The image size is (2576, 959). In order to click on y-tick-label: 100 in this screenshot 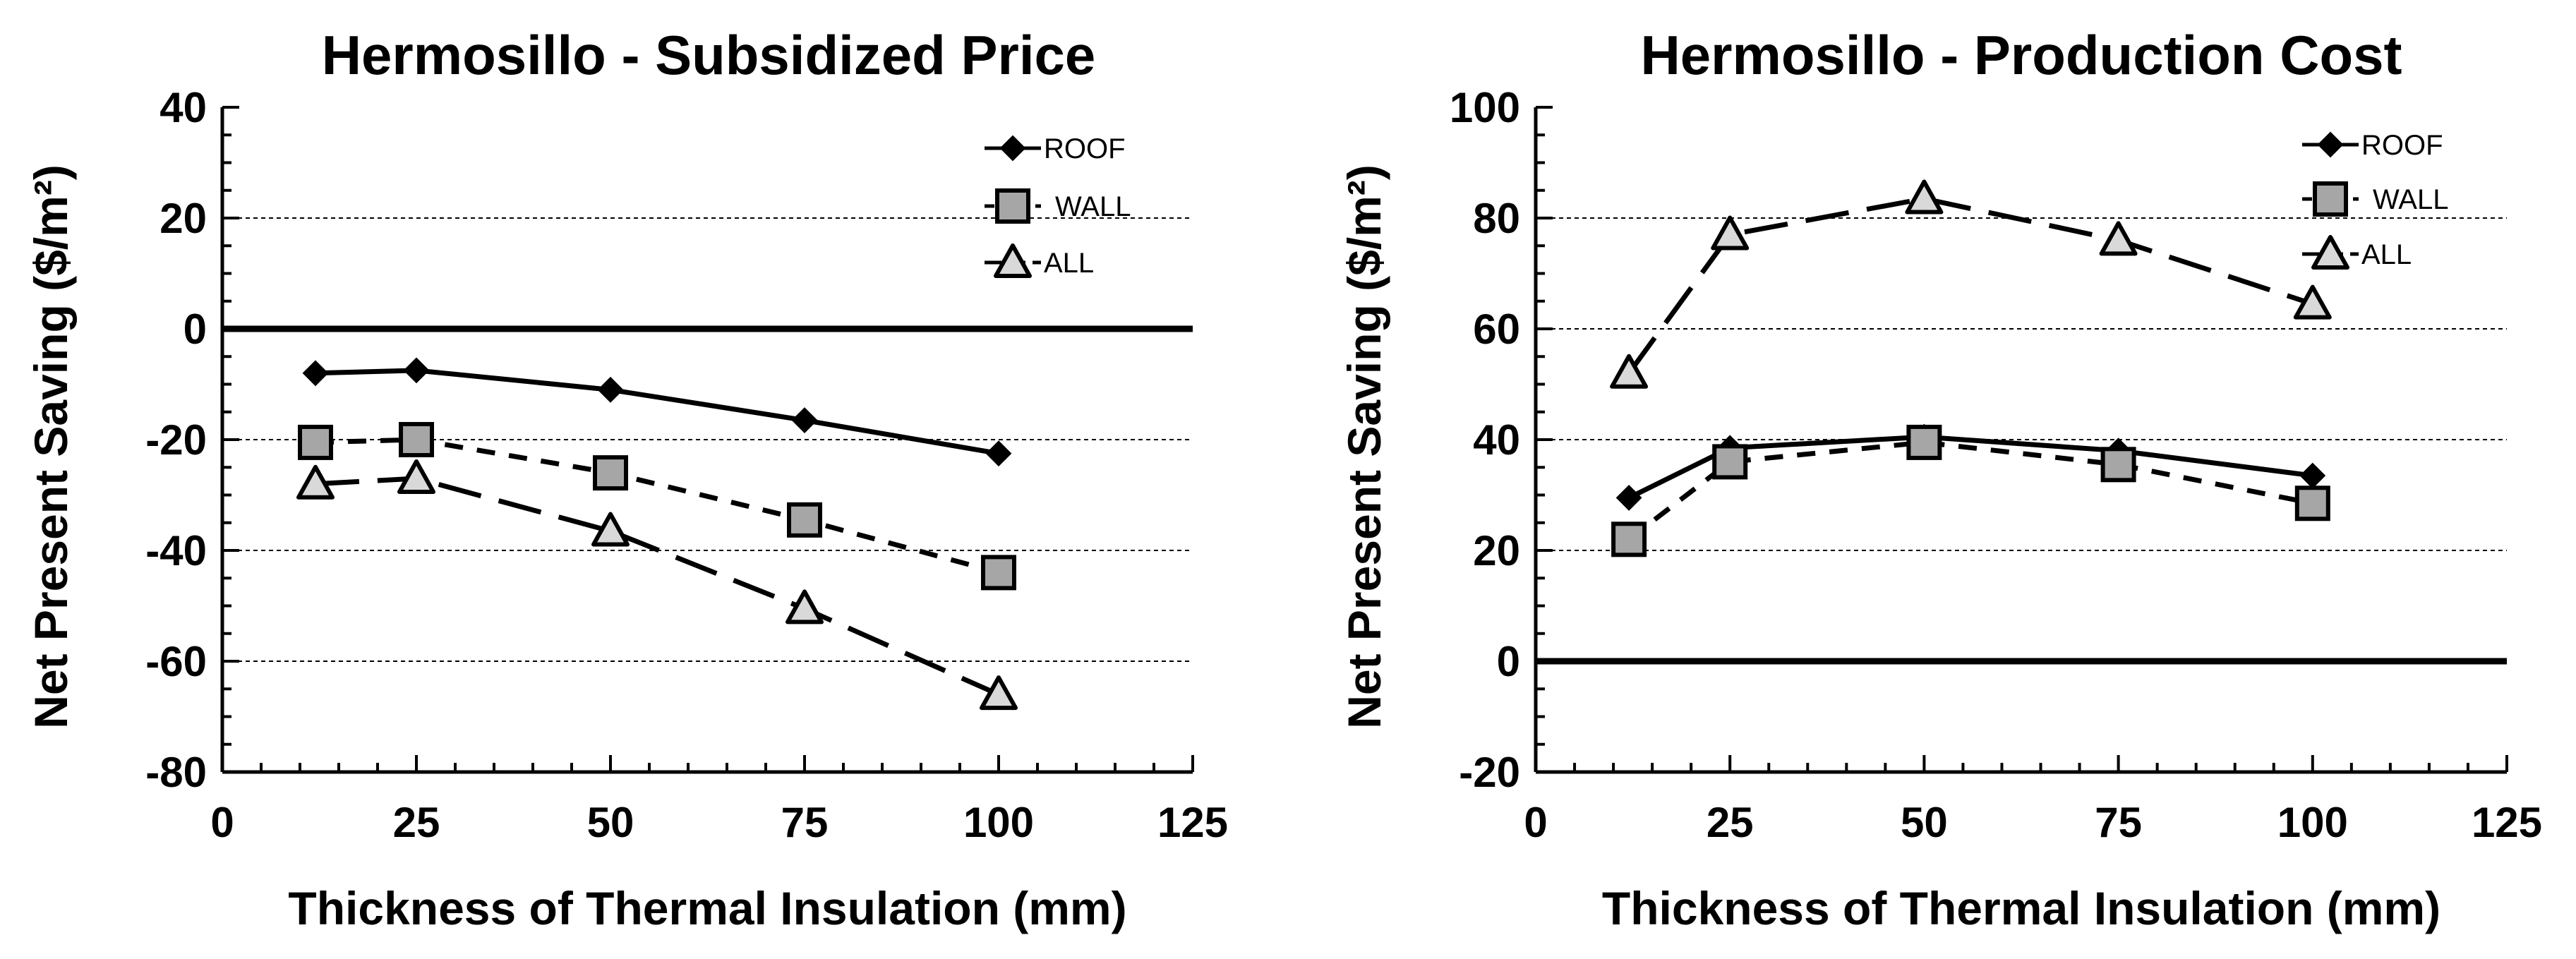, I will do `click(1485, 107)`.